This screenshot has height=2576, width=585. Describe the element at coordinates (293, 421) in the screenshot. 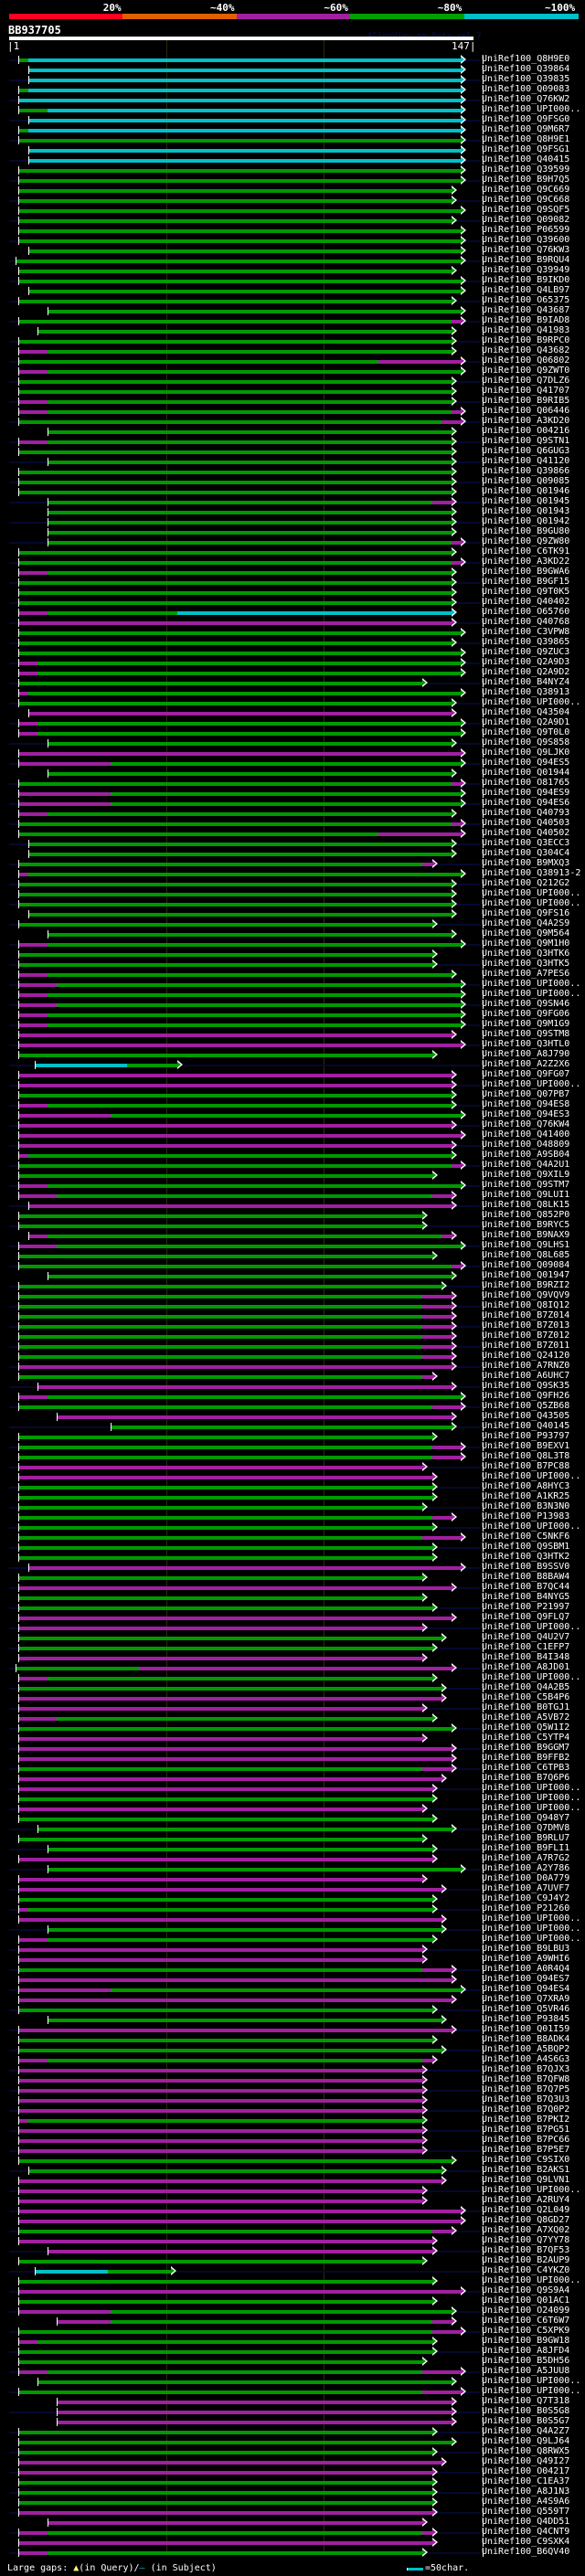

I see `alignment-row: UniRef100_A3KD20` at that location.